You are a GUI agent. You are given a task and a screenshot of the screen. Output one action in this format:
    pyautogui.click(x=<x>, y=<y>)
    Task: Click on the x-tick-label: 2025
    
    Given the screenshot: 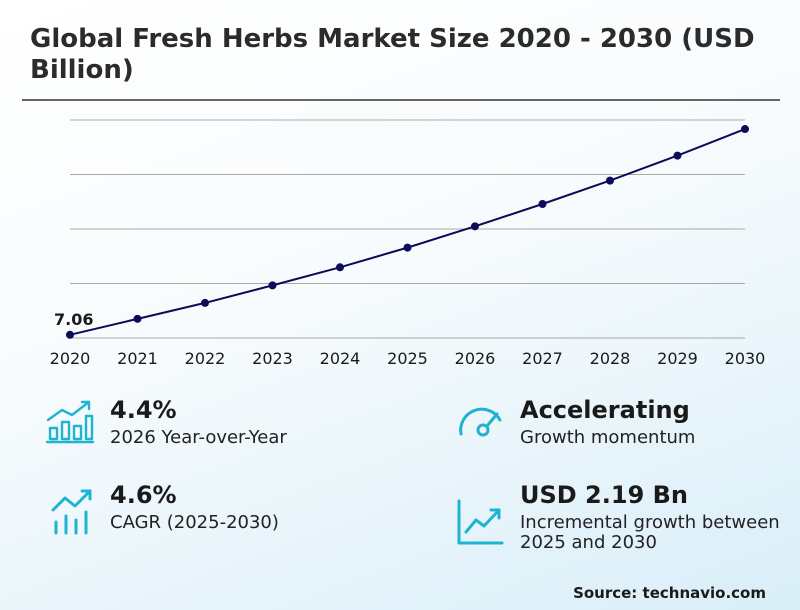 What is the action you would take?
    pyautogui.click(x=407, y=358)
    